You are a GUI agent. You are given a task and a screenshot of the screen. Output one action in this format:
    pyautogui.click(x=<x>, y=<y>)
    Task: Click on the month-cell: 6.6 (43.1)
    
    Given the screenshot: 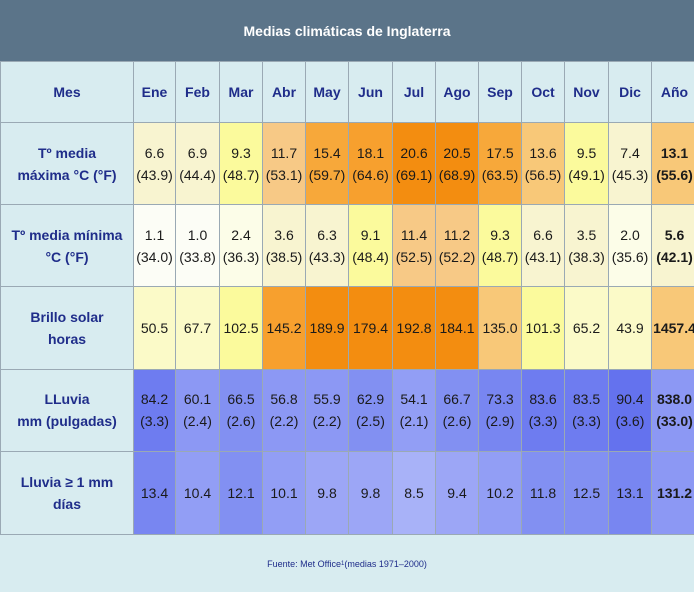 What is the action you would take?
    pyautogui.click(x=543, y=246)
    